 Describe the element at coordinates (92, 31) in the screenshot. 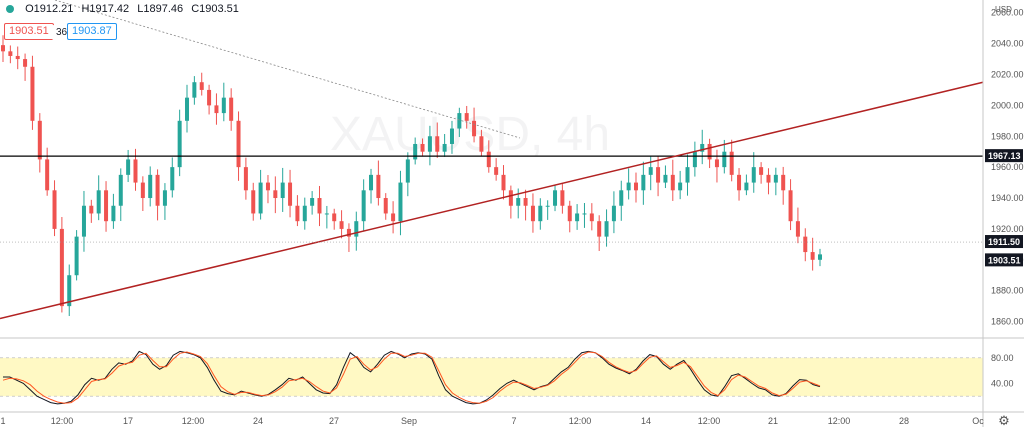

I see `buy-price-button: 1903.87` at that location.